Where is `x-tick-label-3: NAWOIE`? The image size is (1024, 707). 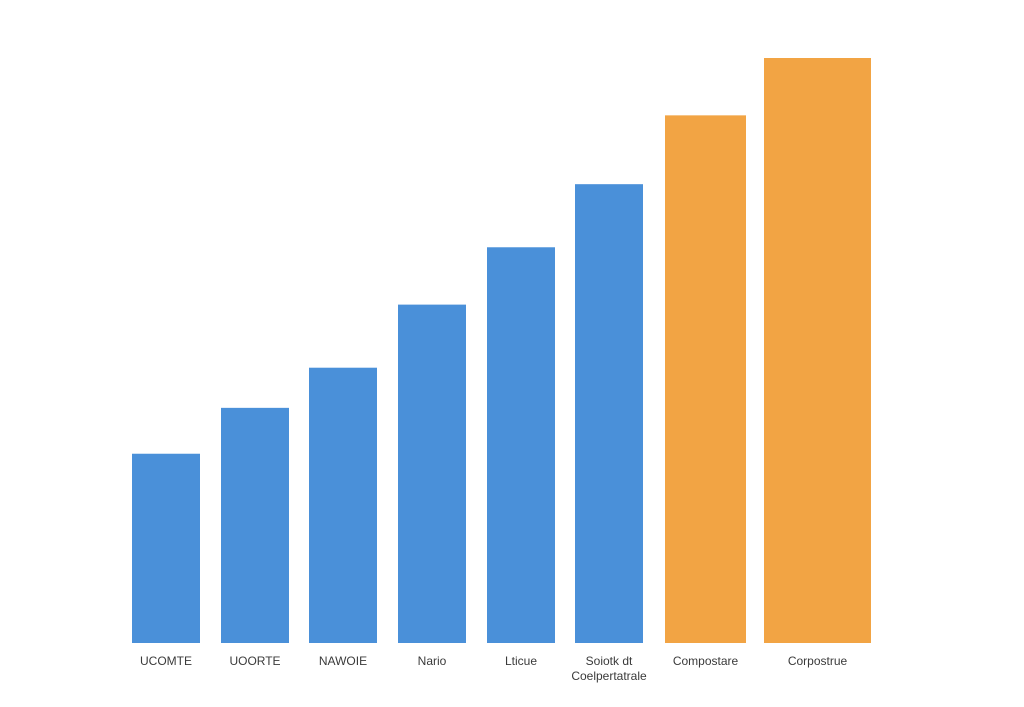 x-tick-label-3: NAWOIE is located at coordinates (343, 661).